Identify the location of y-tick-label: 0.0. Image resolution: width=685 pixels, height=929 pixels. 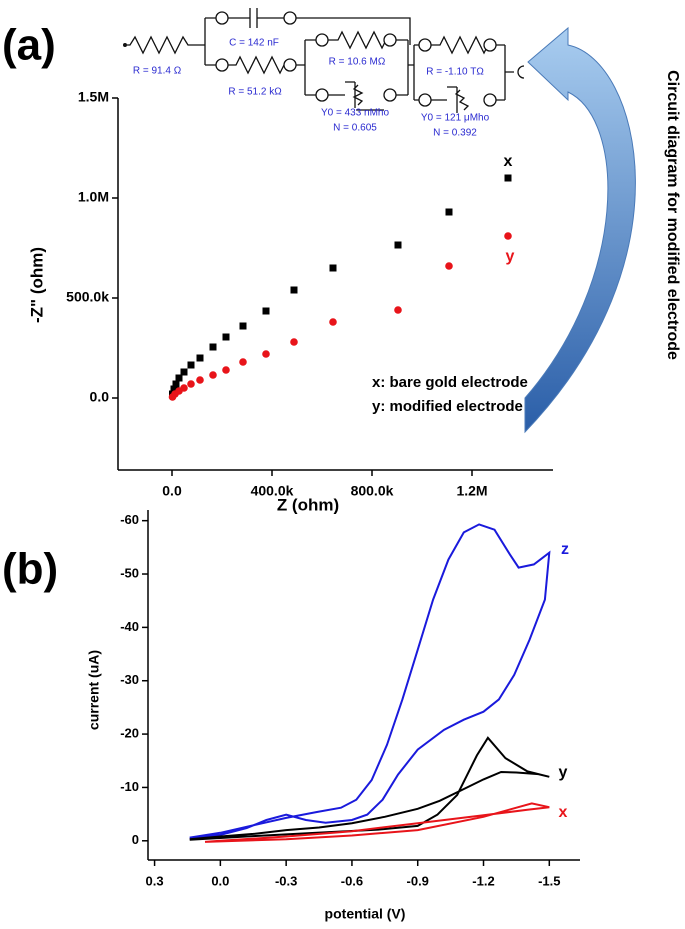
(100, 397).